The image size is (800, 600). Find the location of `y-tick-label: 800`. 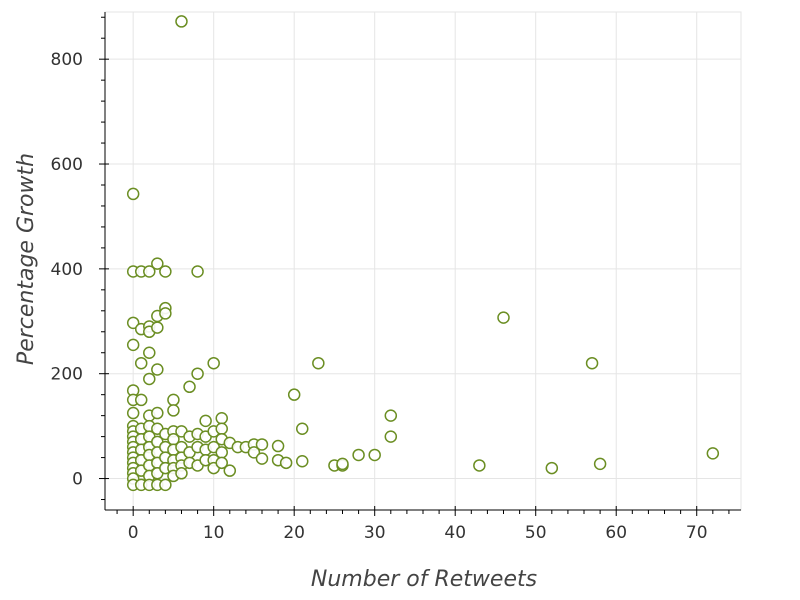

y-tick-label: 800 is located at coordinates (67, 60).